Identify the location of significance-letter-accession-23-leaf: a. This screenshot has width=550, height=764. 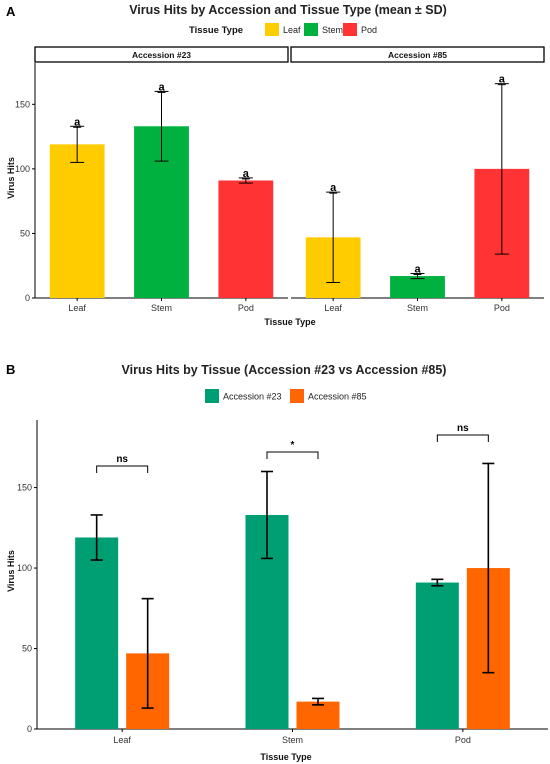
(77, 122).